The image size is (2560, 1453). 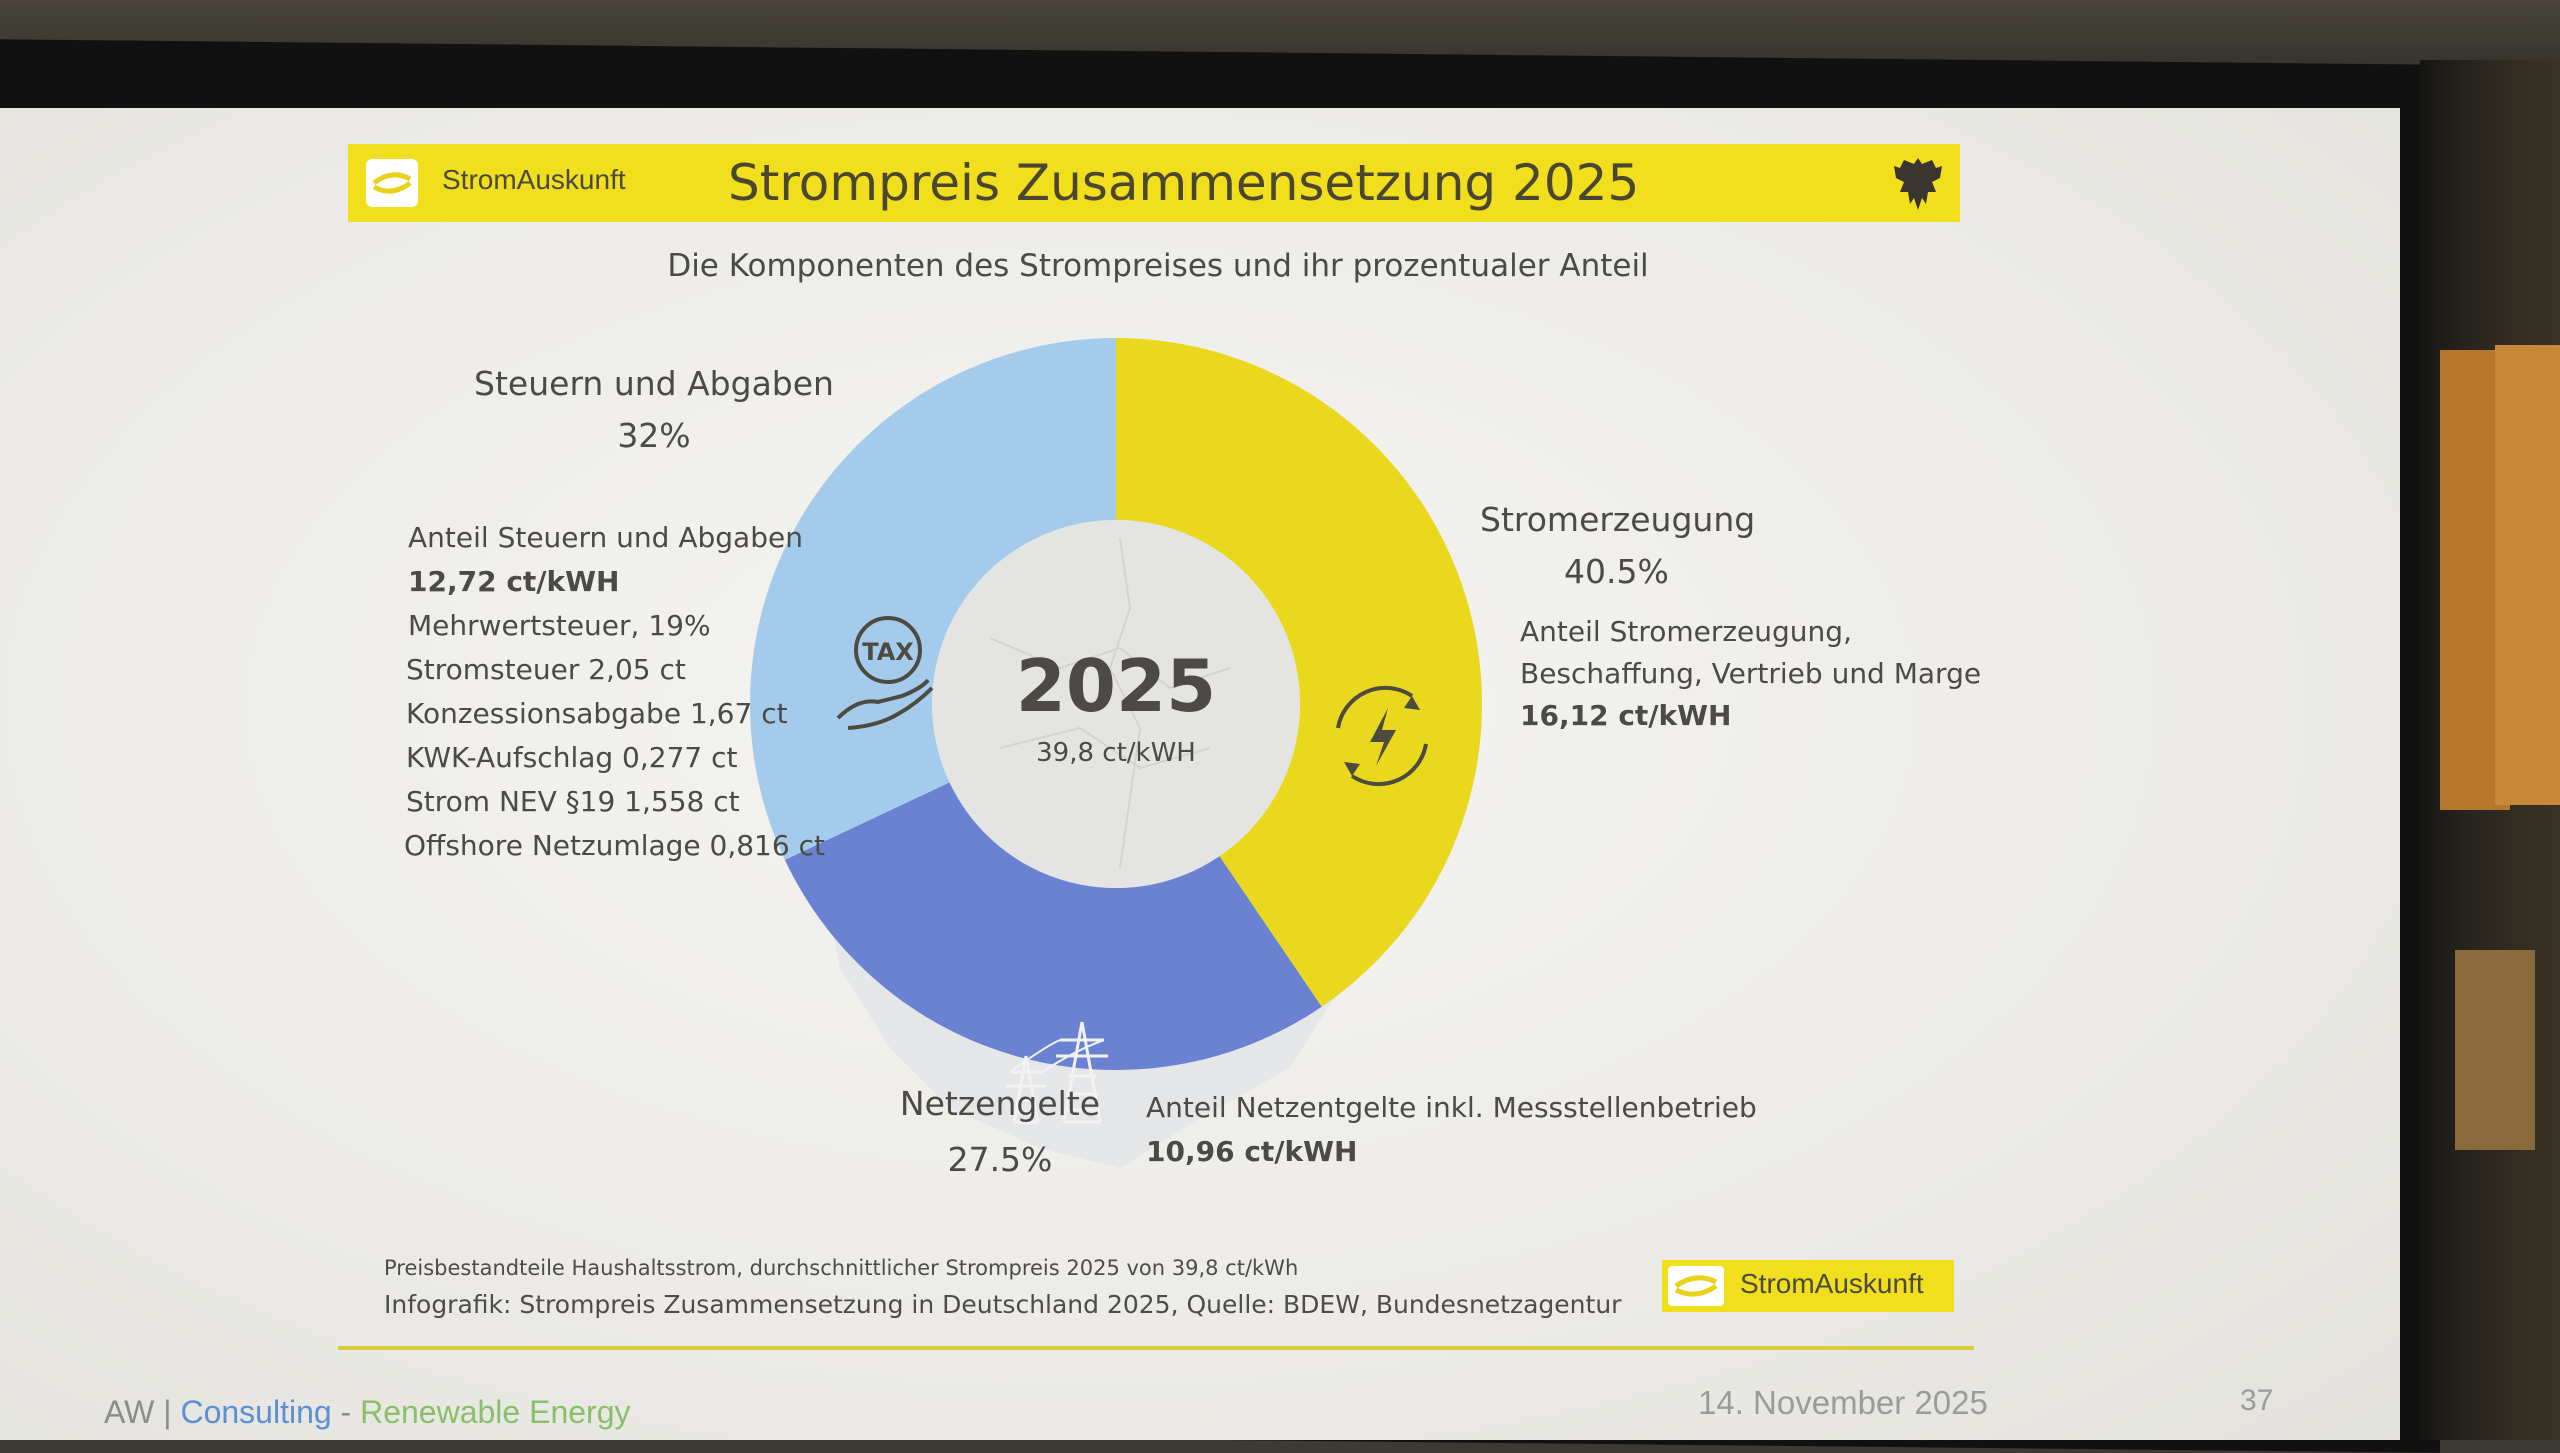 I want to click on tax-item: Mehrwertsteuer, 19%, so click(x=559, y=625).